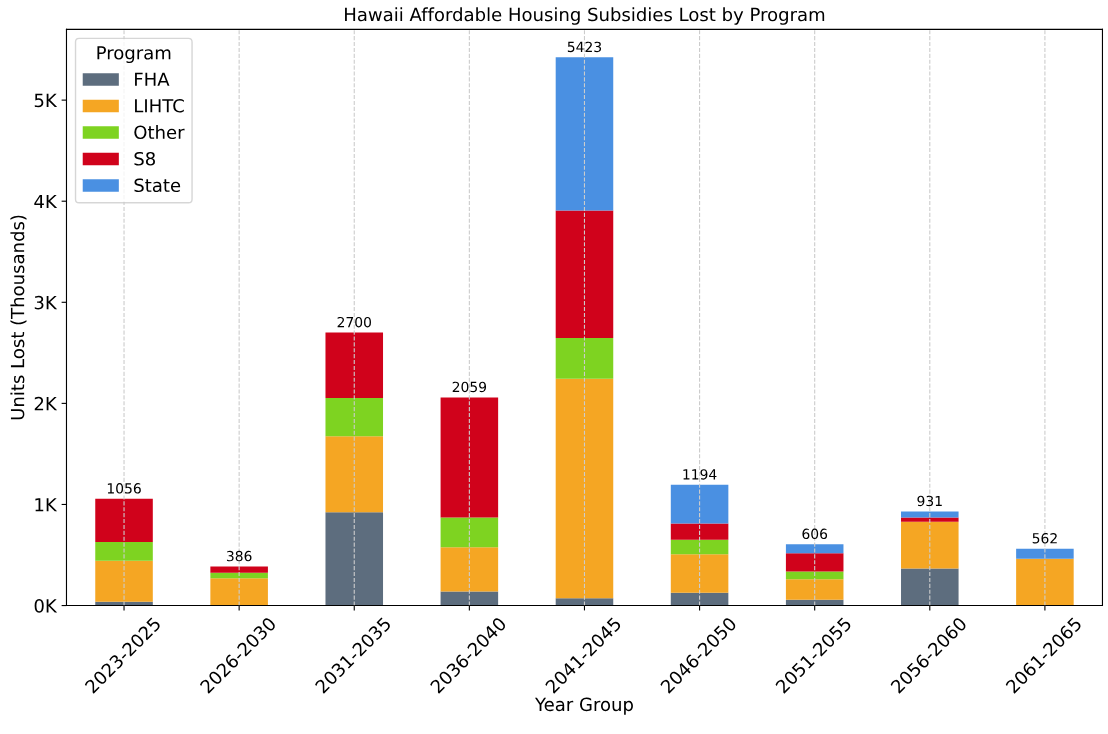 The height and width of the screenshot is (734, 1108). I want to click on total-label: 931, so click(929, 501).